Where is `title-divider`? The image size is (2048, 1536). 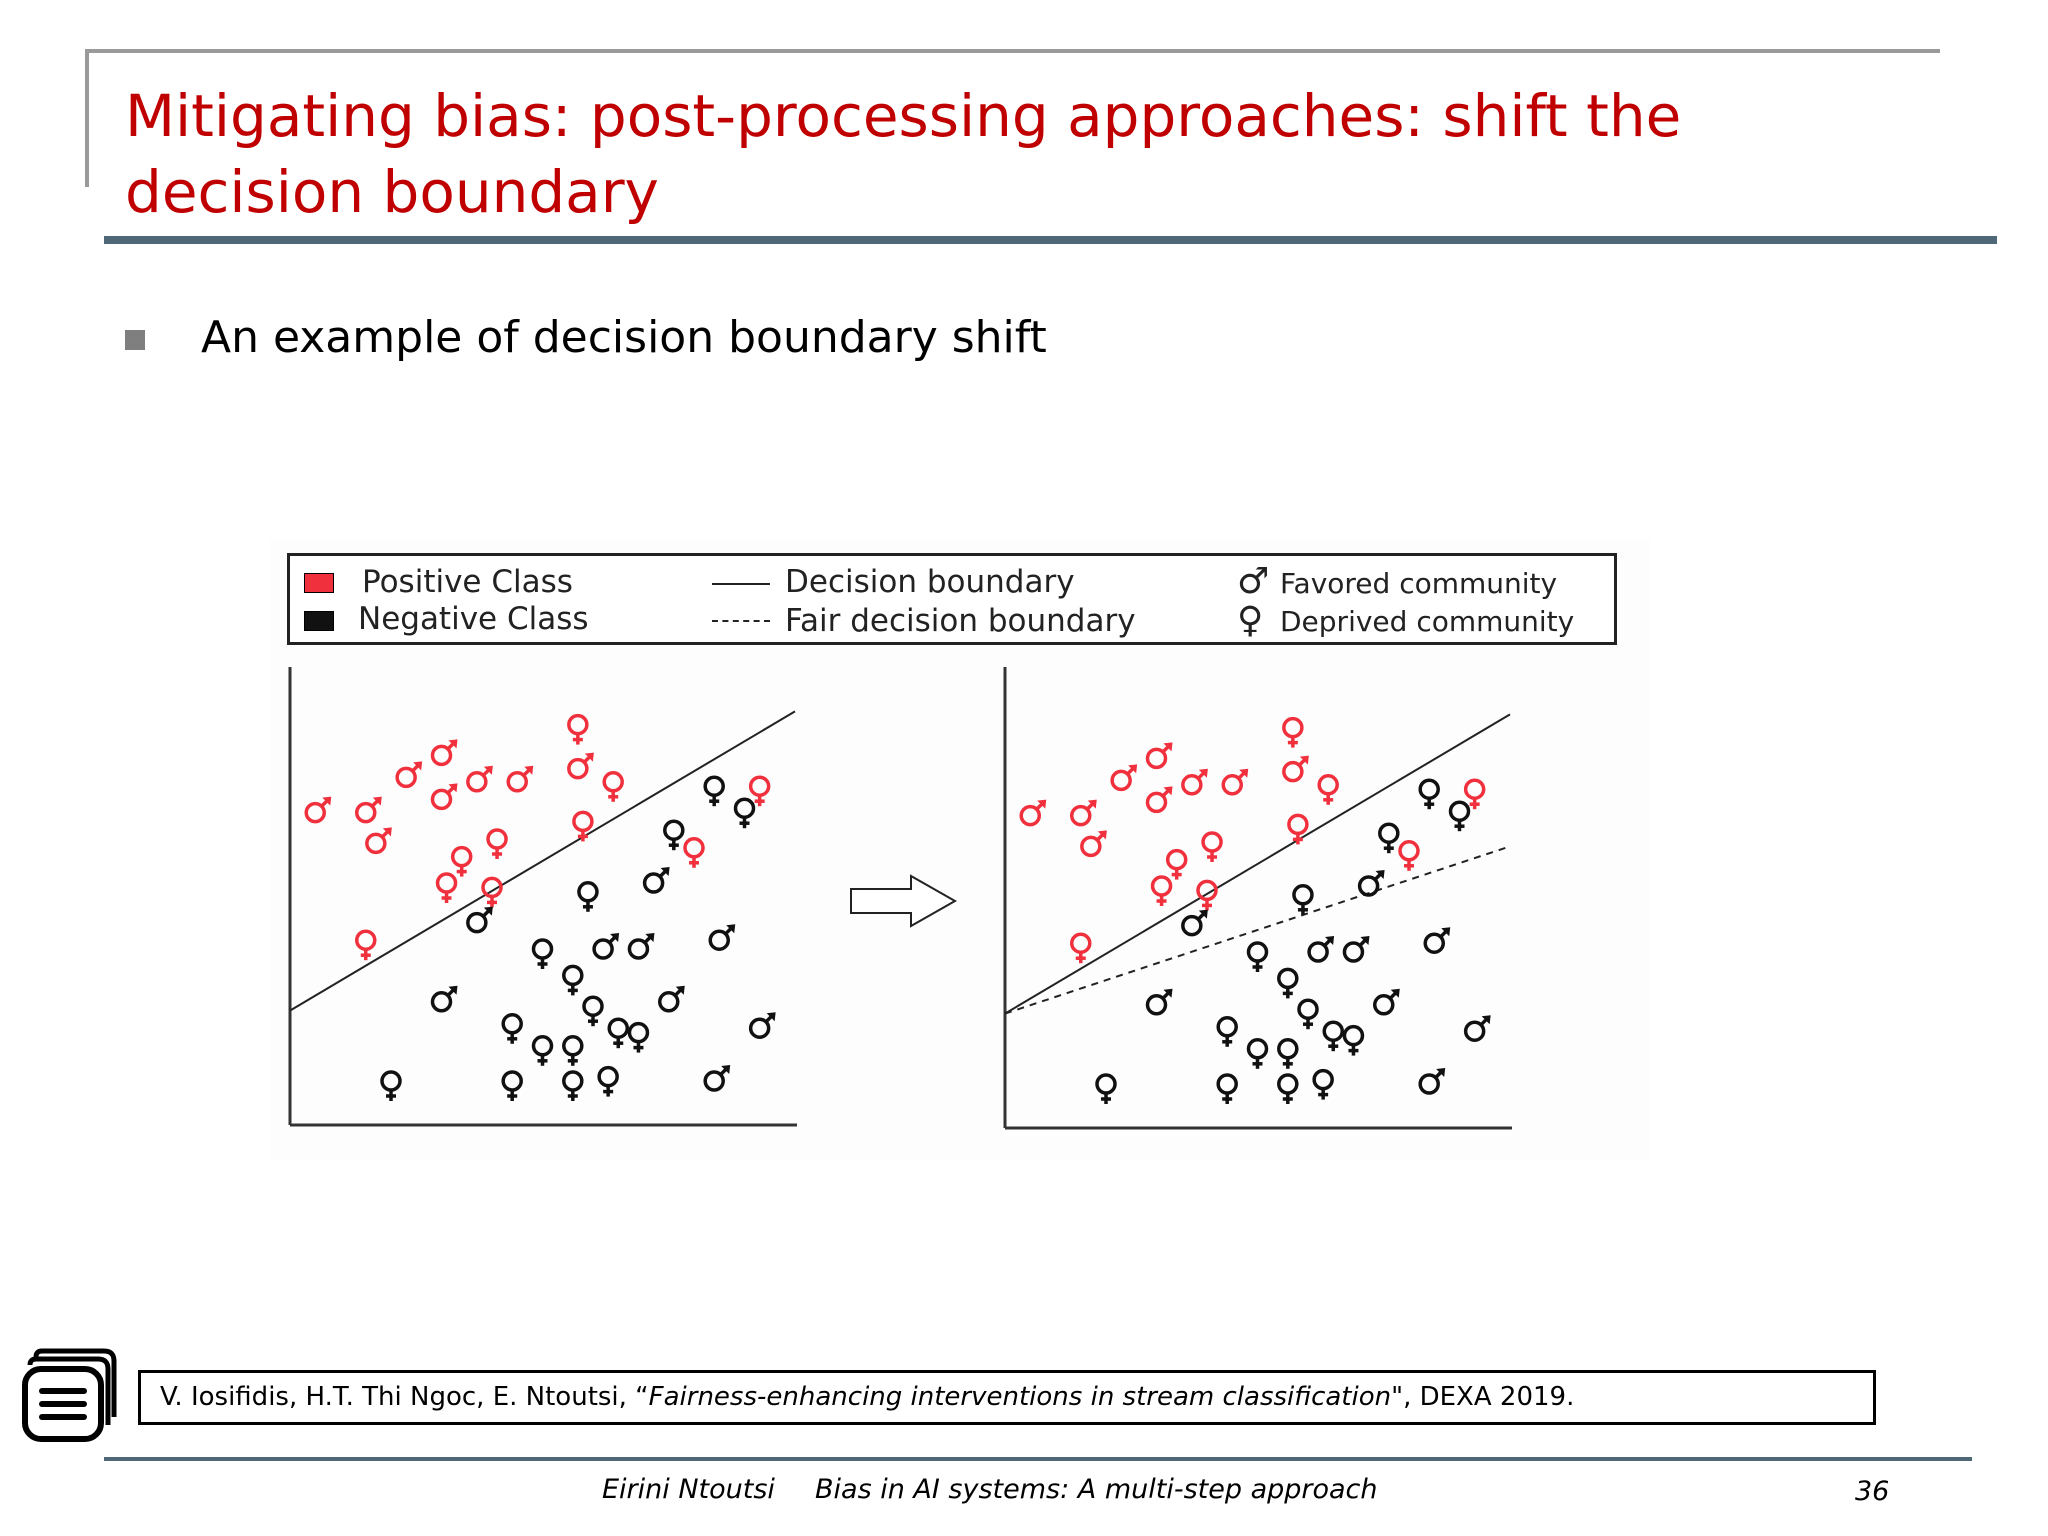
title-divider is located at coordinates (1050, 240).